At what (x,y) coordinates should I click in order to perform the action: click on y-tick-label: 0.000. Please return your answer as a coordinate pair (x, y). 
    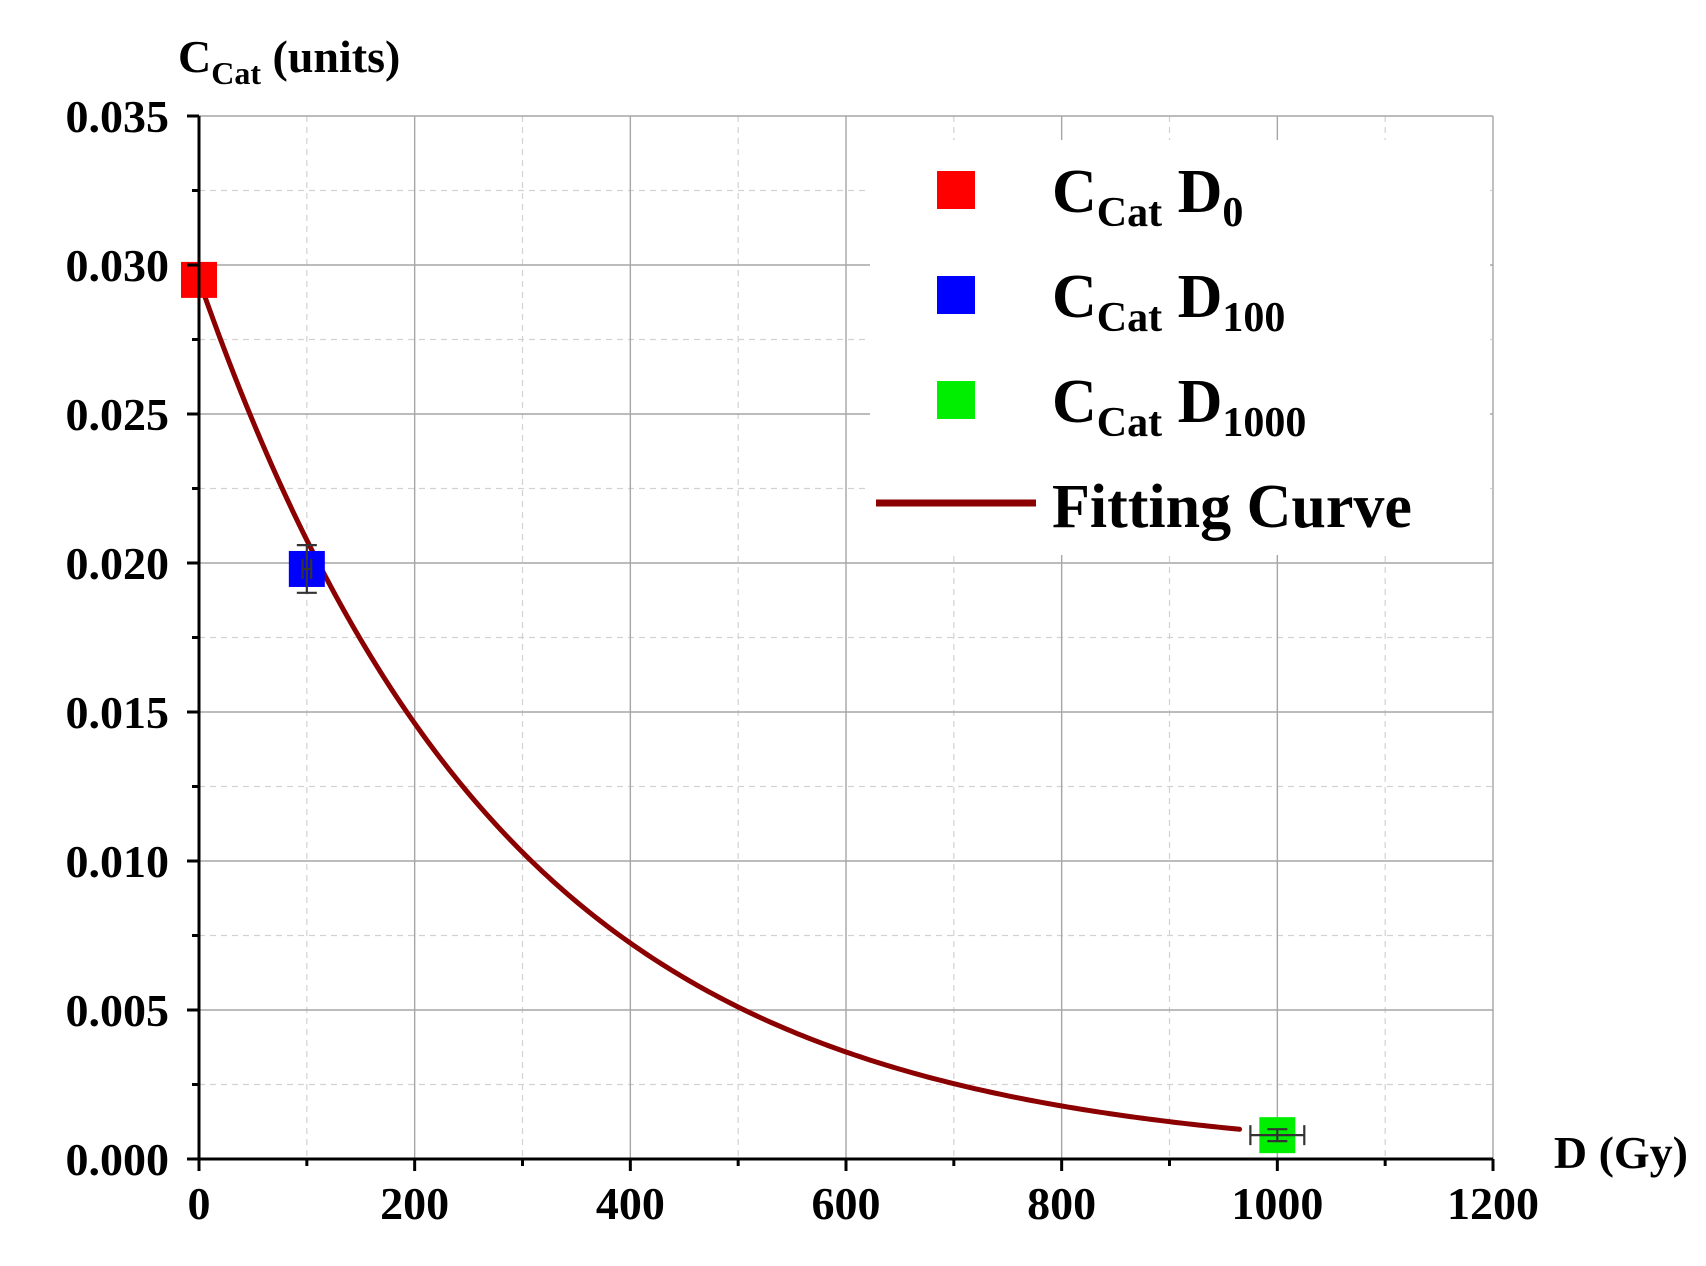
    Looking at the image, I should click on (118, 1159).